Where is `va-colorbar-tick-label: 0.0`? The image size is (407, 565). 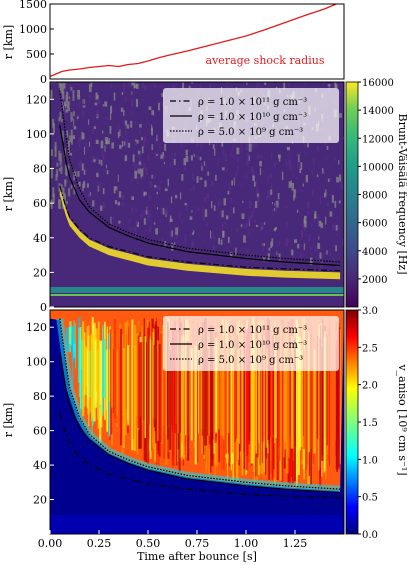
va-colorbar-tick-label: 0.0 is located at coordinates (370, 535).